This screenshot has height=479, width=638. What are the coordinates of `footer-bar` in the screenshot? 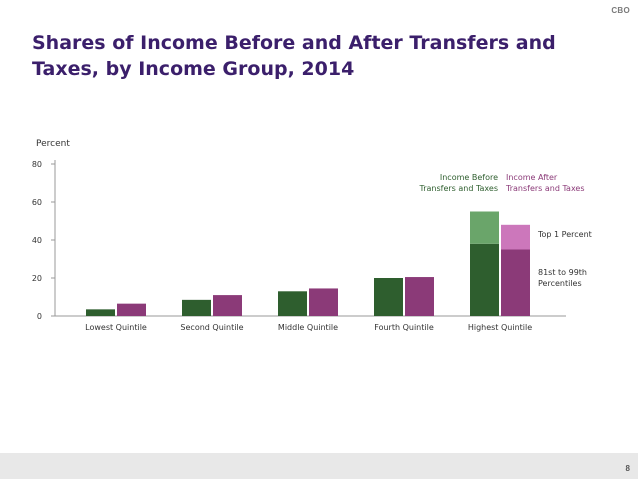 It's located at (319, 466).